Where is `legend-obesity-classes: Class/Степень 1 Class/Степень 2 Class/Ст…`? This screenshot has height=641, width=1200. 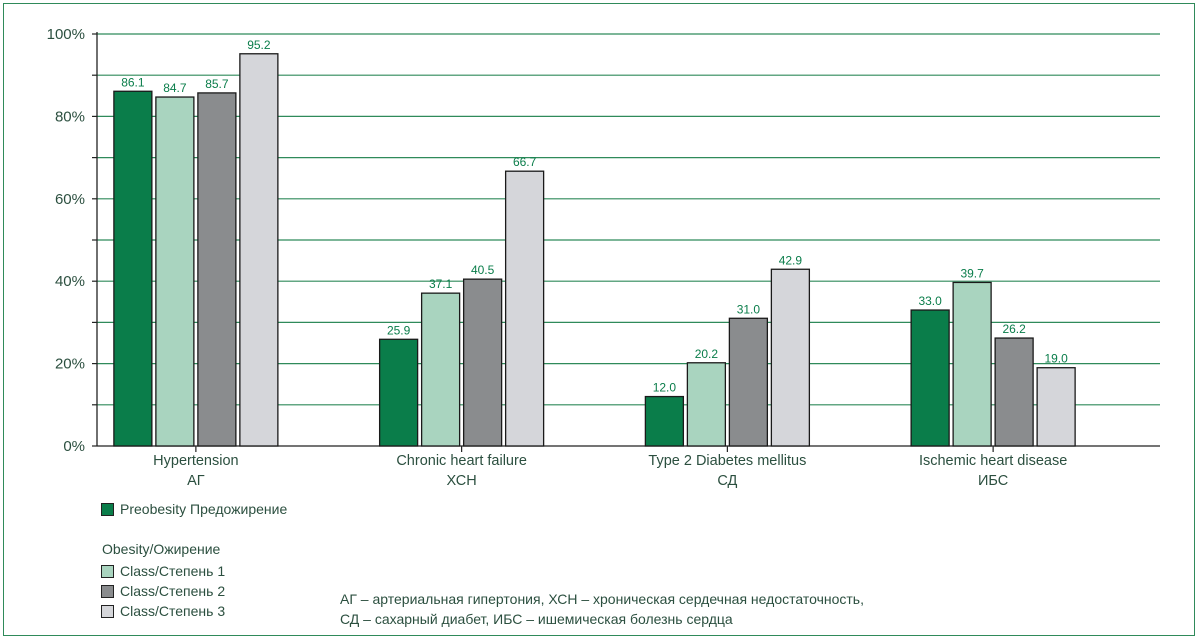
legend-obesity-classes: Class/Степень 1 Class/Степень 2 Class/Ст… is located at coordinates (163, 591).